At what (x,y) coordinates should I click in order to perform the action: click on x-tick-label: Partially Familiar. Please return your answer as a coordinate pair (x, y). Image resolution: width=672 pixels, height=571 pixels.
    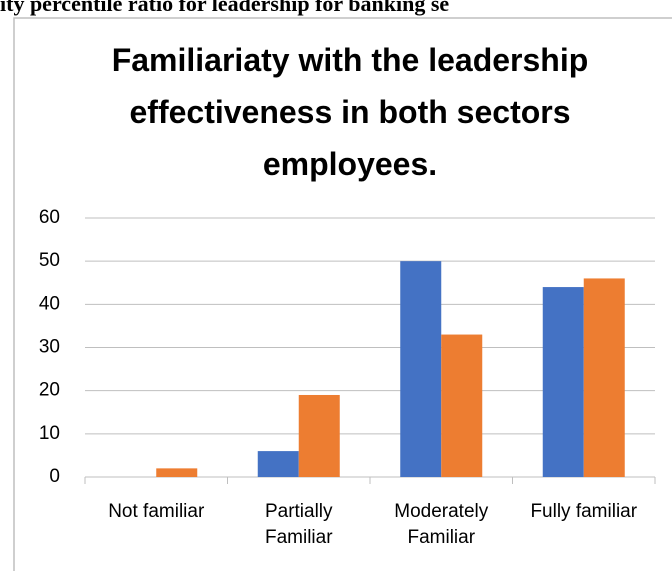
    Looking at the image, I should click on (298, 524).